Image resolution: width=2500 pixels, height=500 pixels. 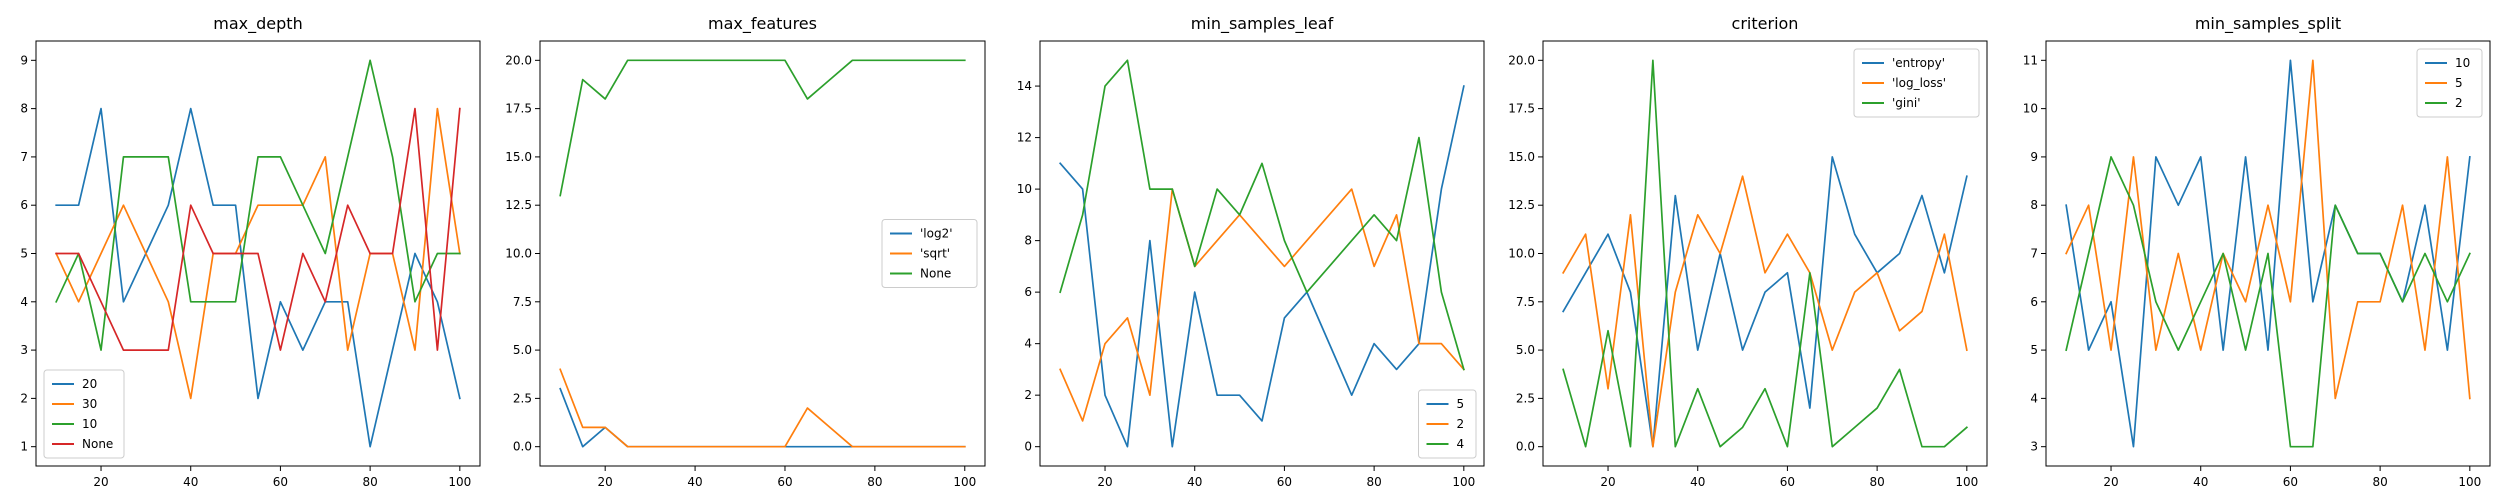 I want to click on chart-title: min_samples_leaf, so click(x=1262, y=24).